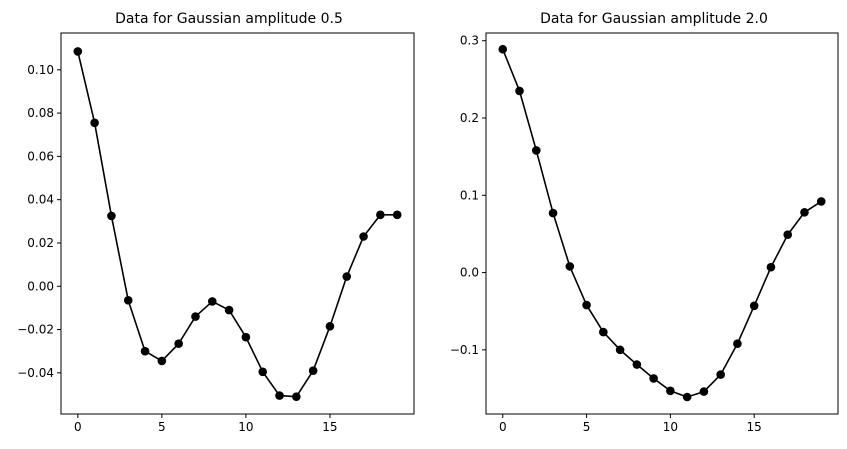 The height and width of the screenshot is (449, 847). I want to click on left-y-tick-label: −0.04, so click(35, 373).